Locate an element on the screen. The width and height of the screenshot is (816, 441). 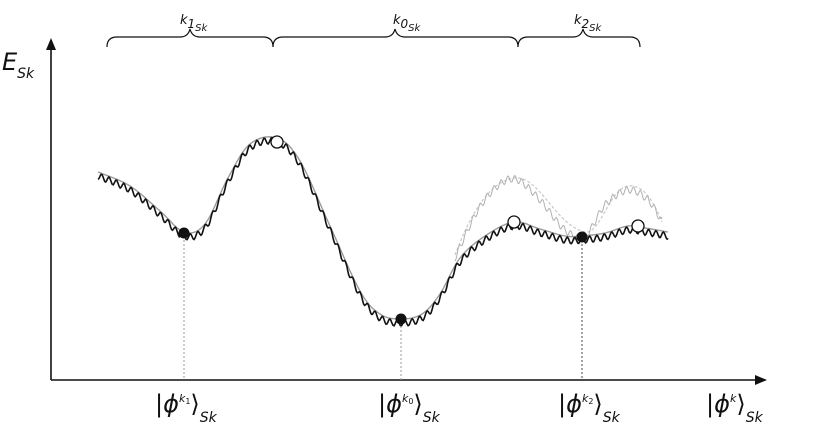
ghost-noisy-curve is located at coordinates (558, 218).